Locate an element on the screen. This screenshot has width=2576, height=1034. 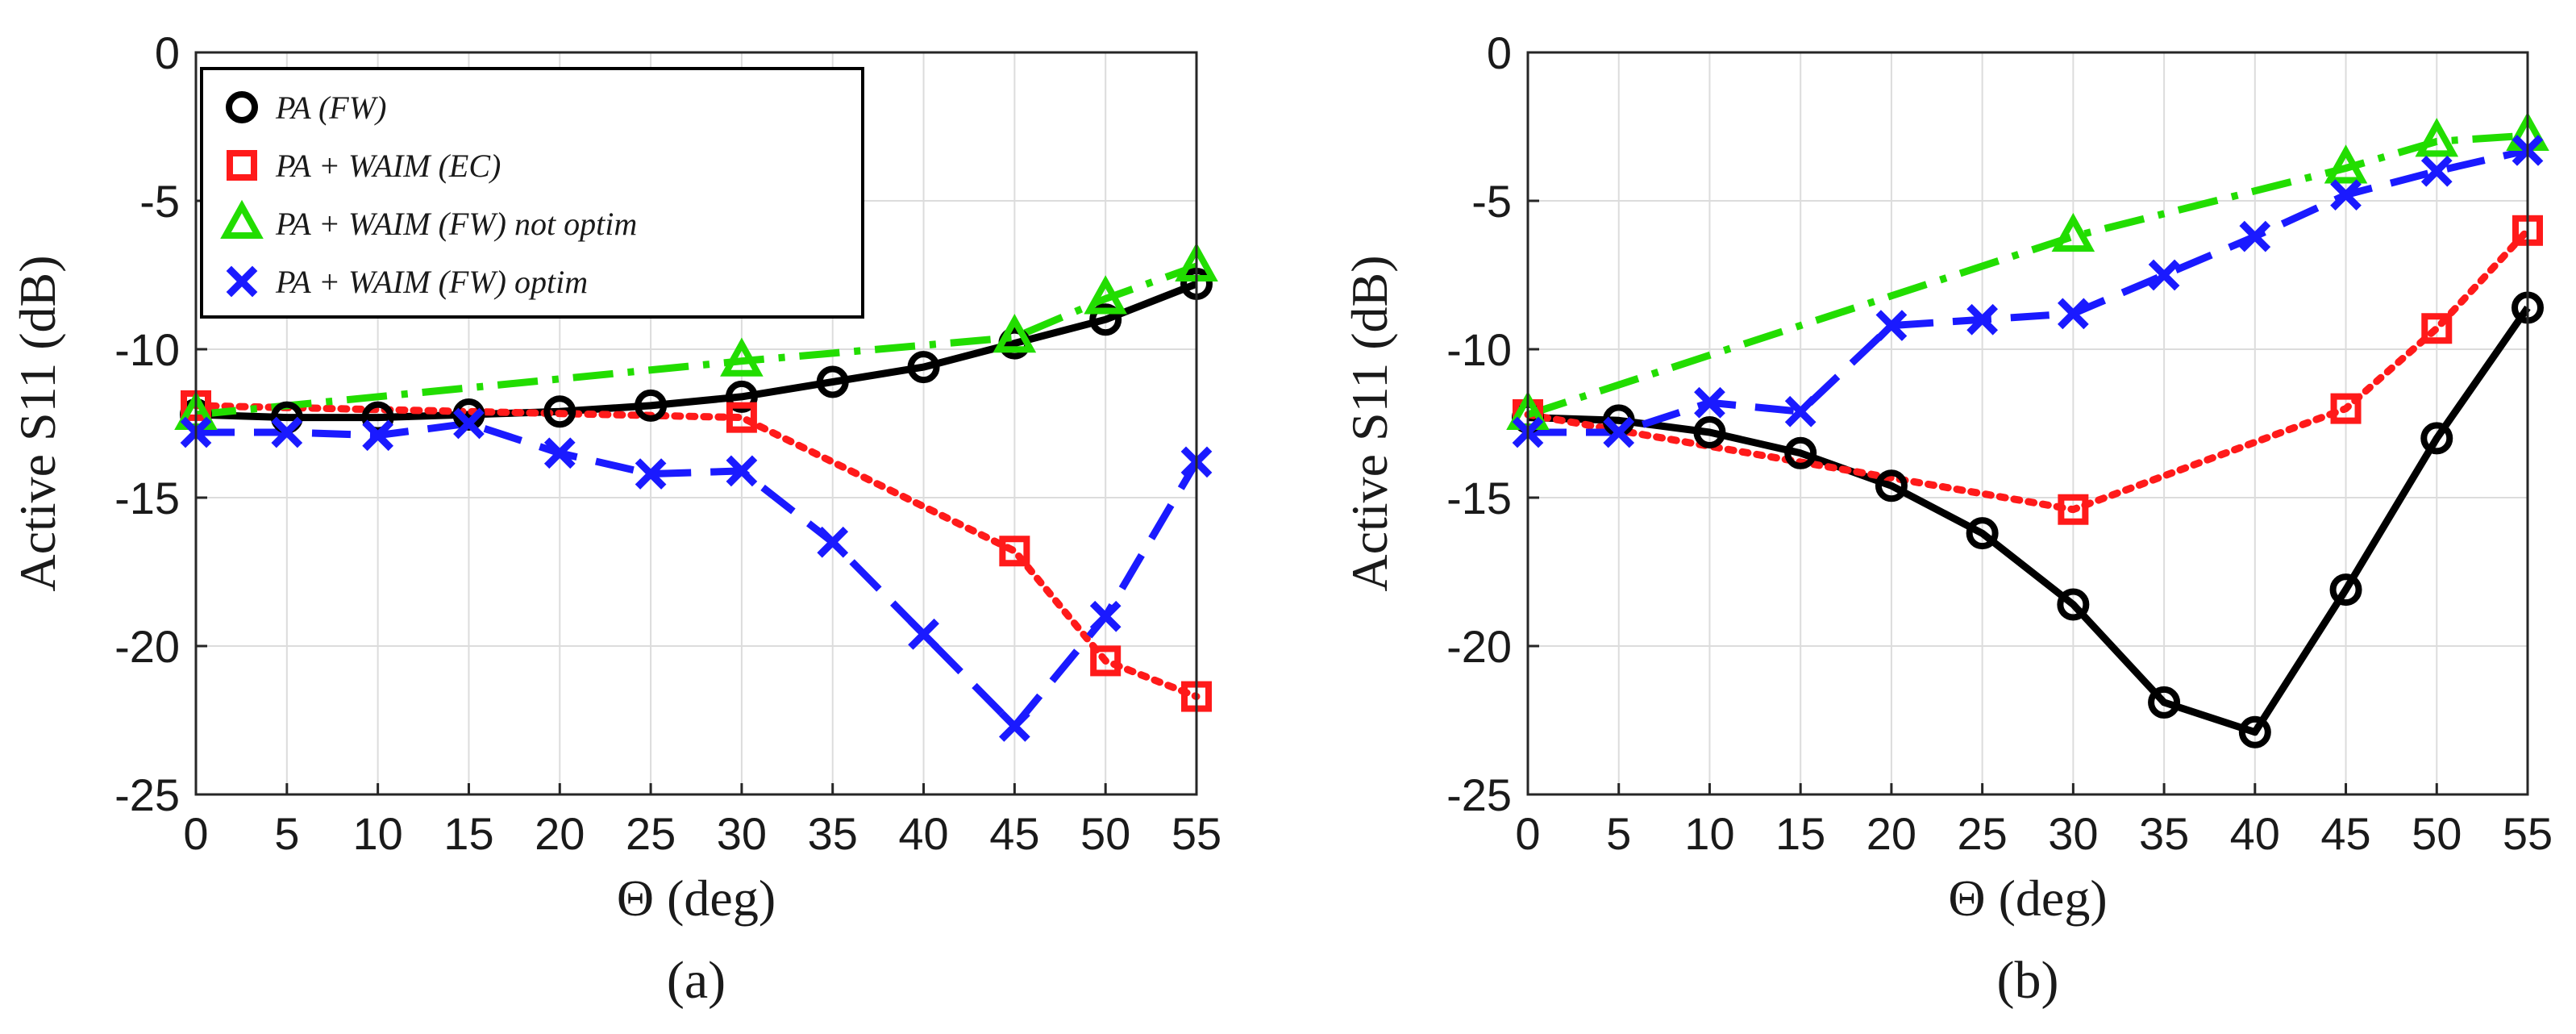
y-tick-label: -20 is located at coordinates (1479, 646).